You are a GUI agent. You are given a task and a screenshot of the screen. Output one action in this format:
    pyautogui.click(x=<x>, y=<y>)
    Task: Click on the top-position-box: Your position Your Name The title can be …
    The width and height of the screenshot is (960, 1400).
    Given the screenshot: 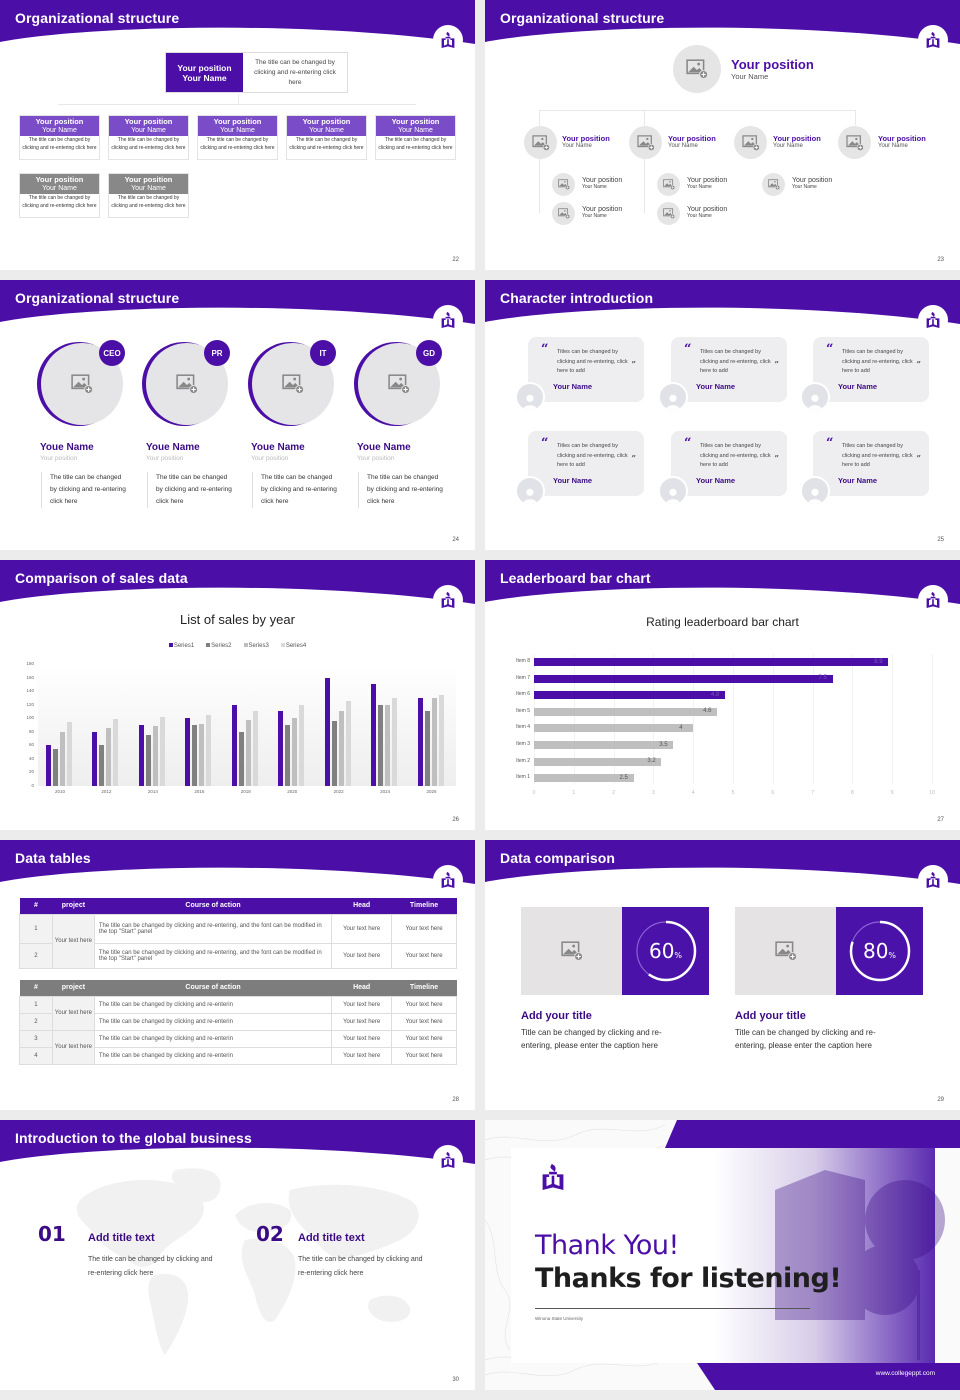 What is the action you would take?
    pyautogui.click(x=256, y=72)
    